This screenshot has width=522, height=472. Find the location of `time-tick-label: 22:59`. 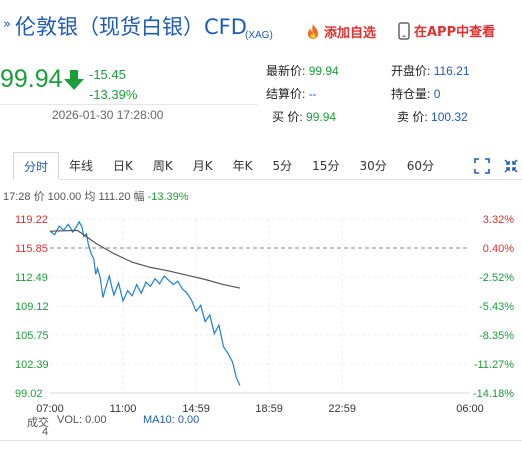

time-tick-label: 22:59 is located at coordinates (342, 409).